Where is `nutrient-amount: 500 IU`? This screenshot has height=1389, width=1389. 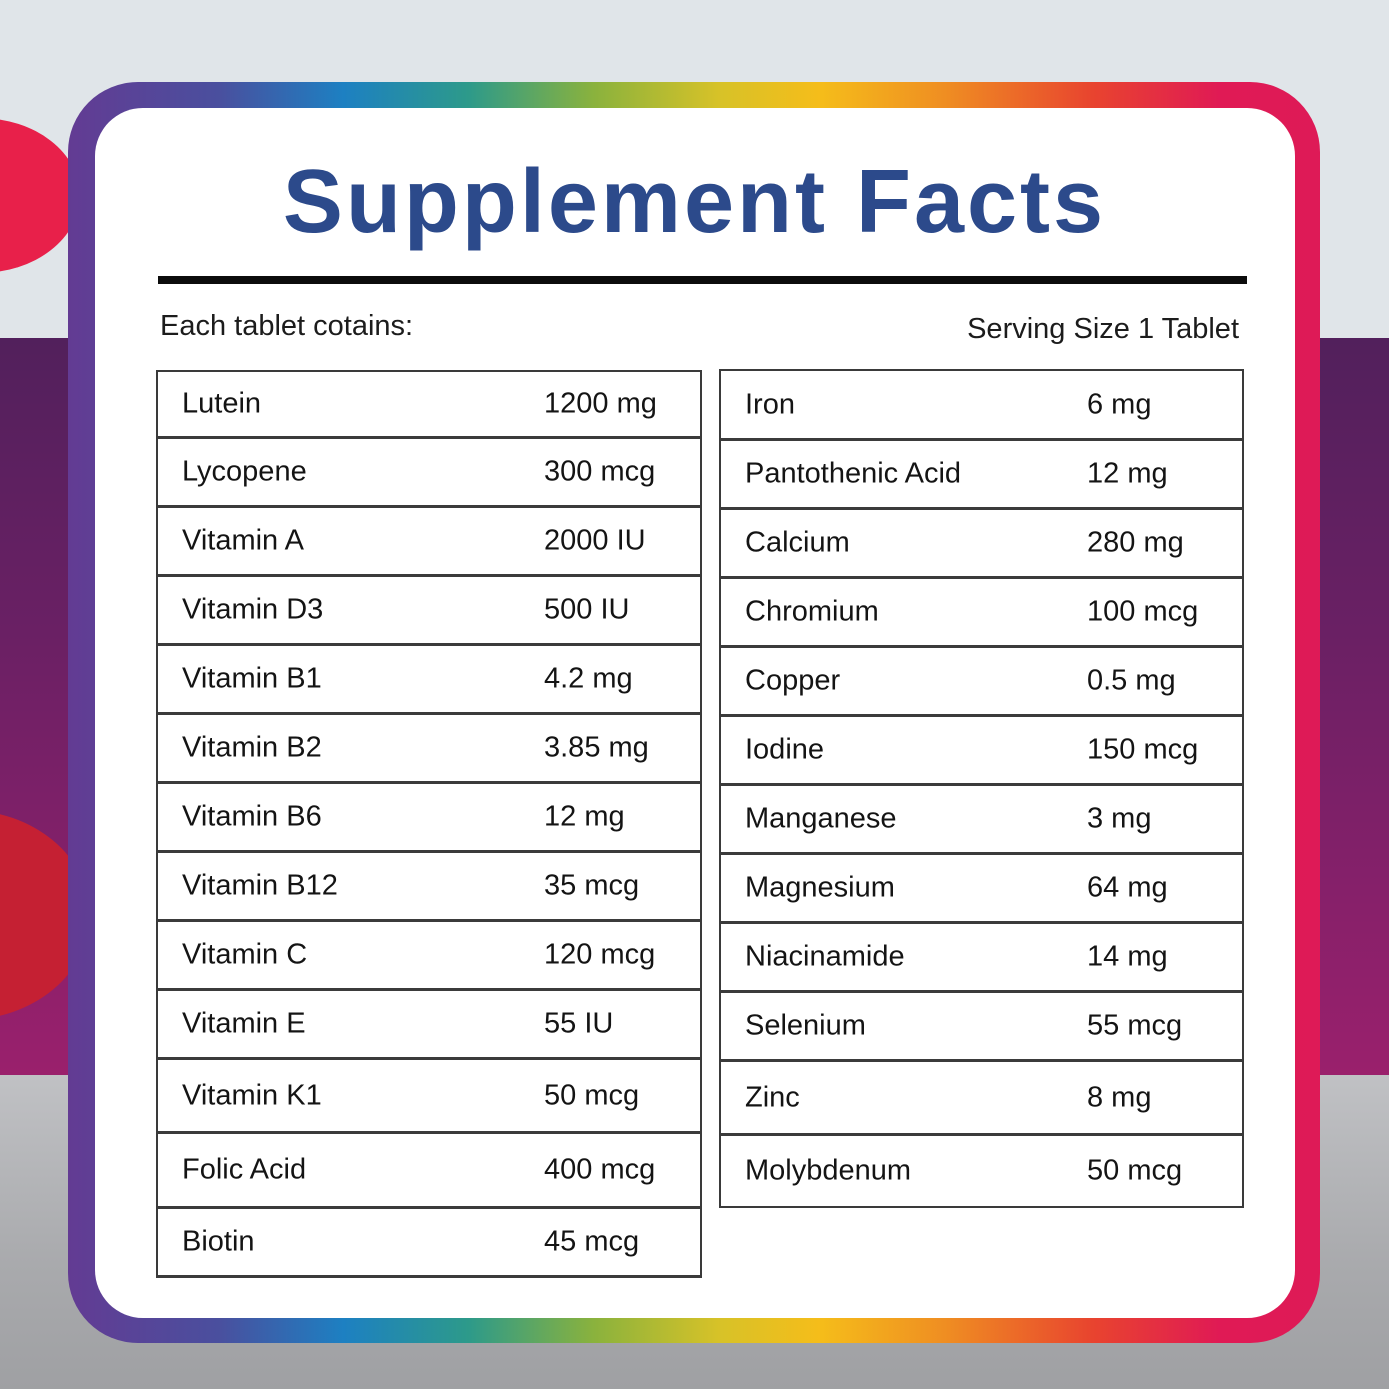
nutrient-amount: 500 IU is located at coordinates (587, 609).